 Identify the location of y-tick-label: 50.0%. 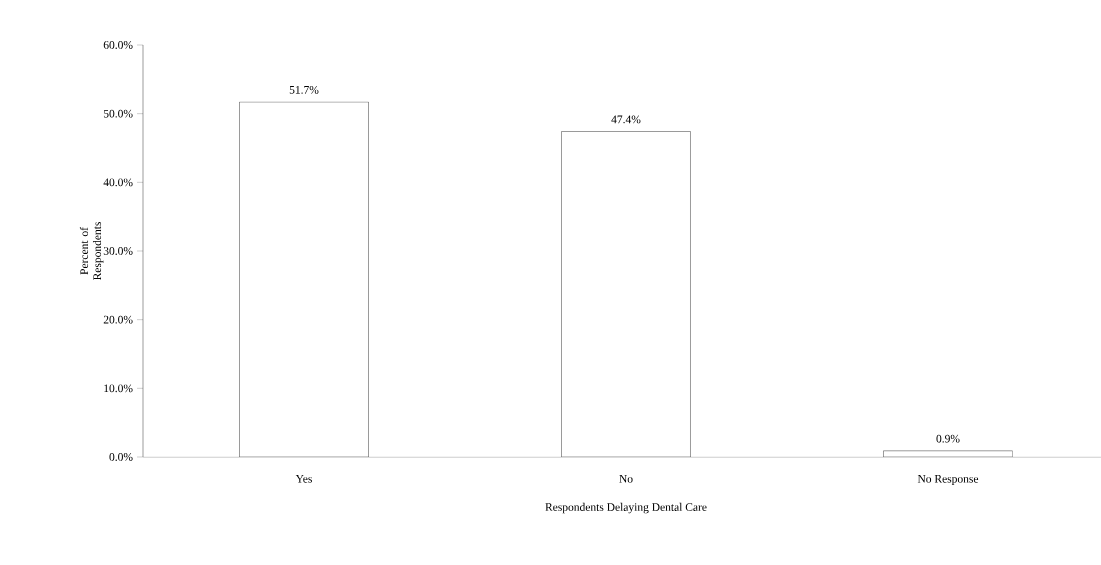
(118, 113).